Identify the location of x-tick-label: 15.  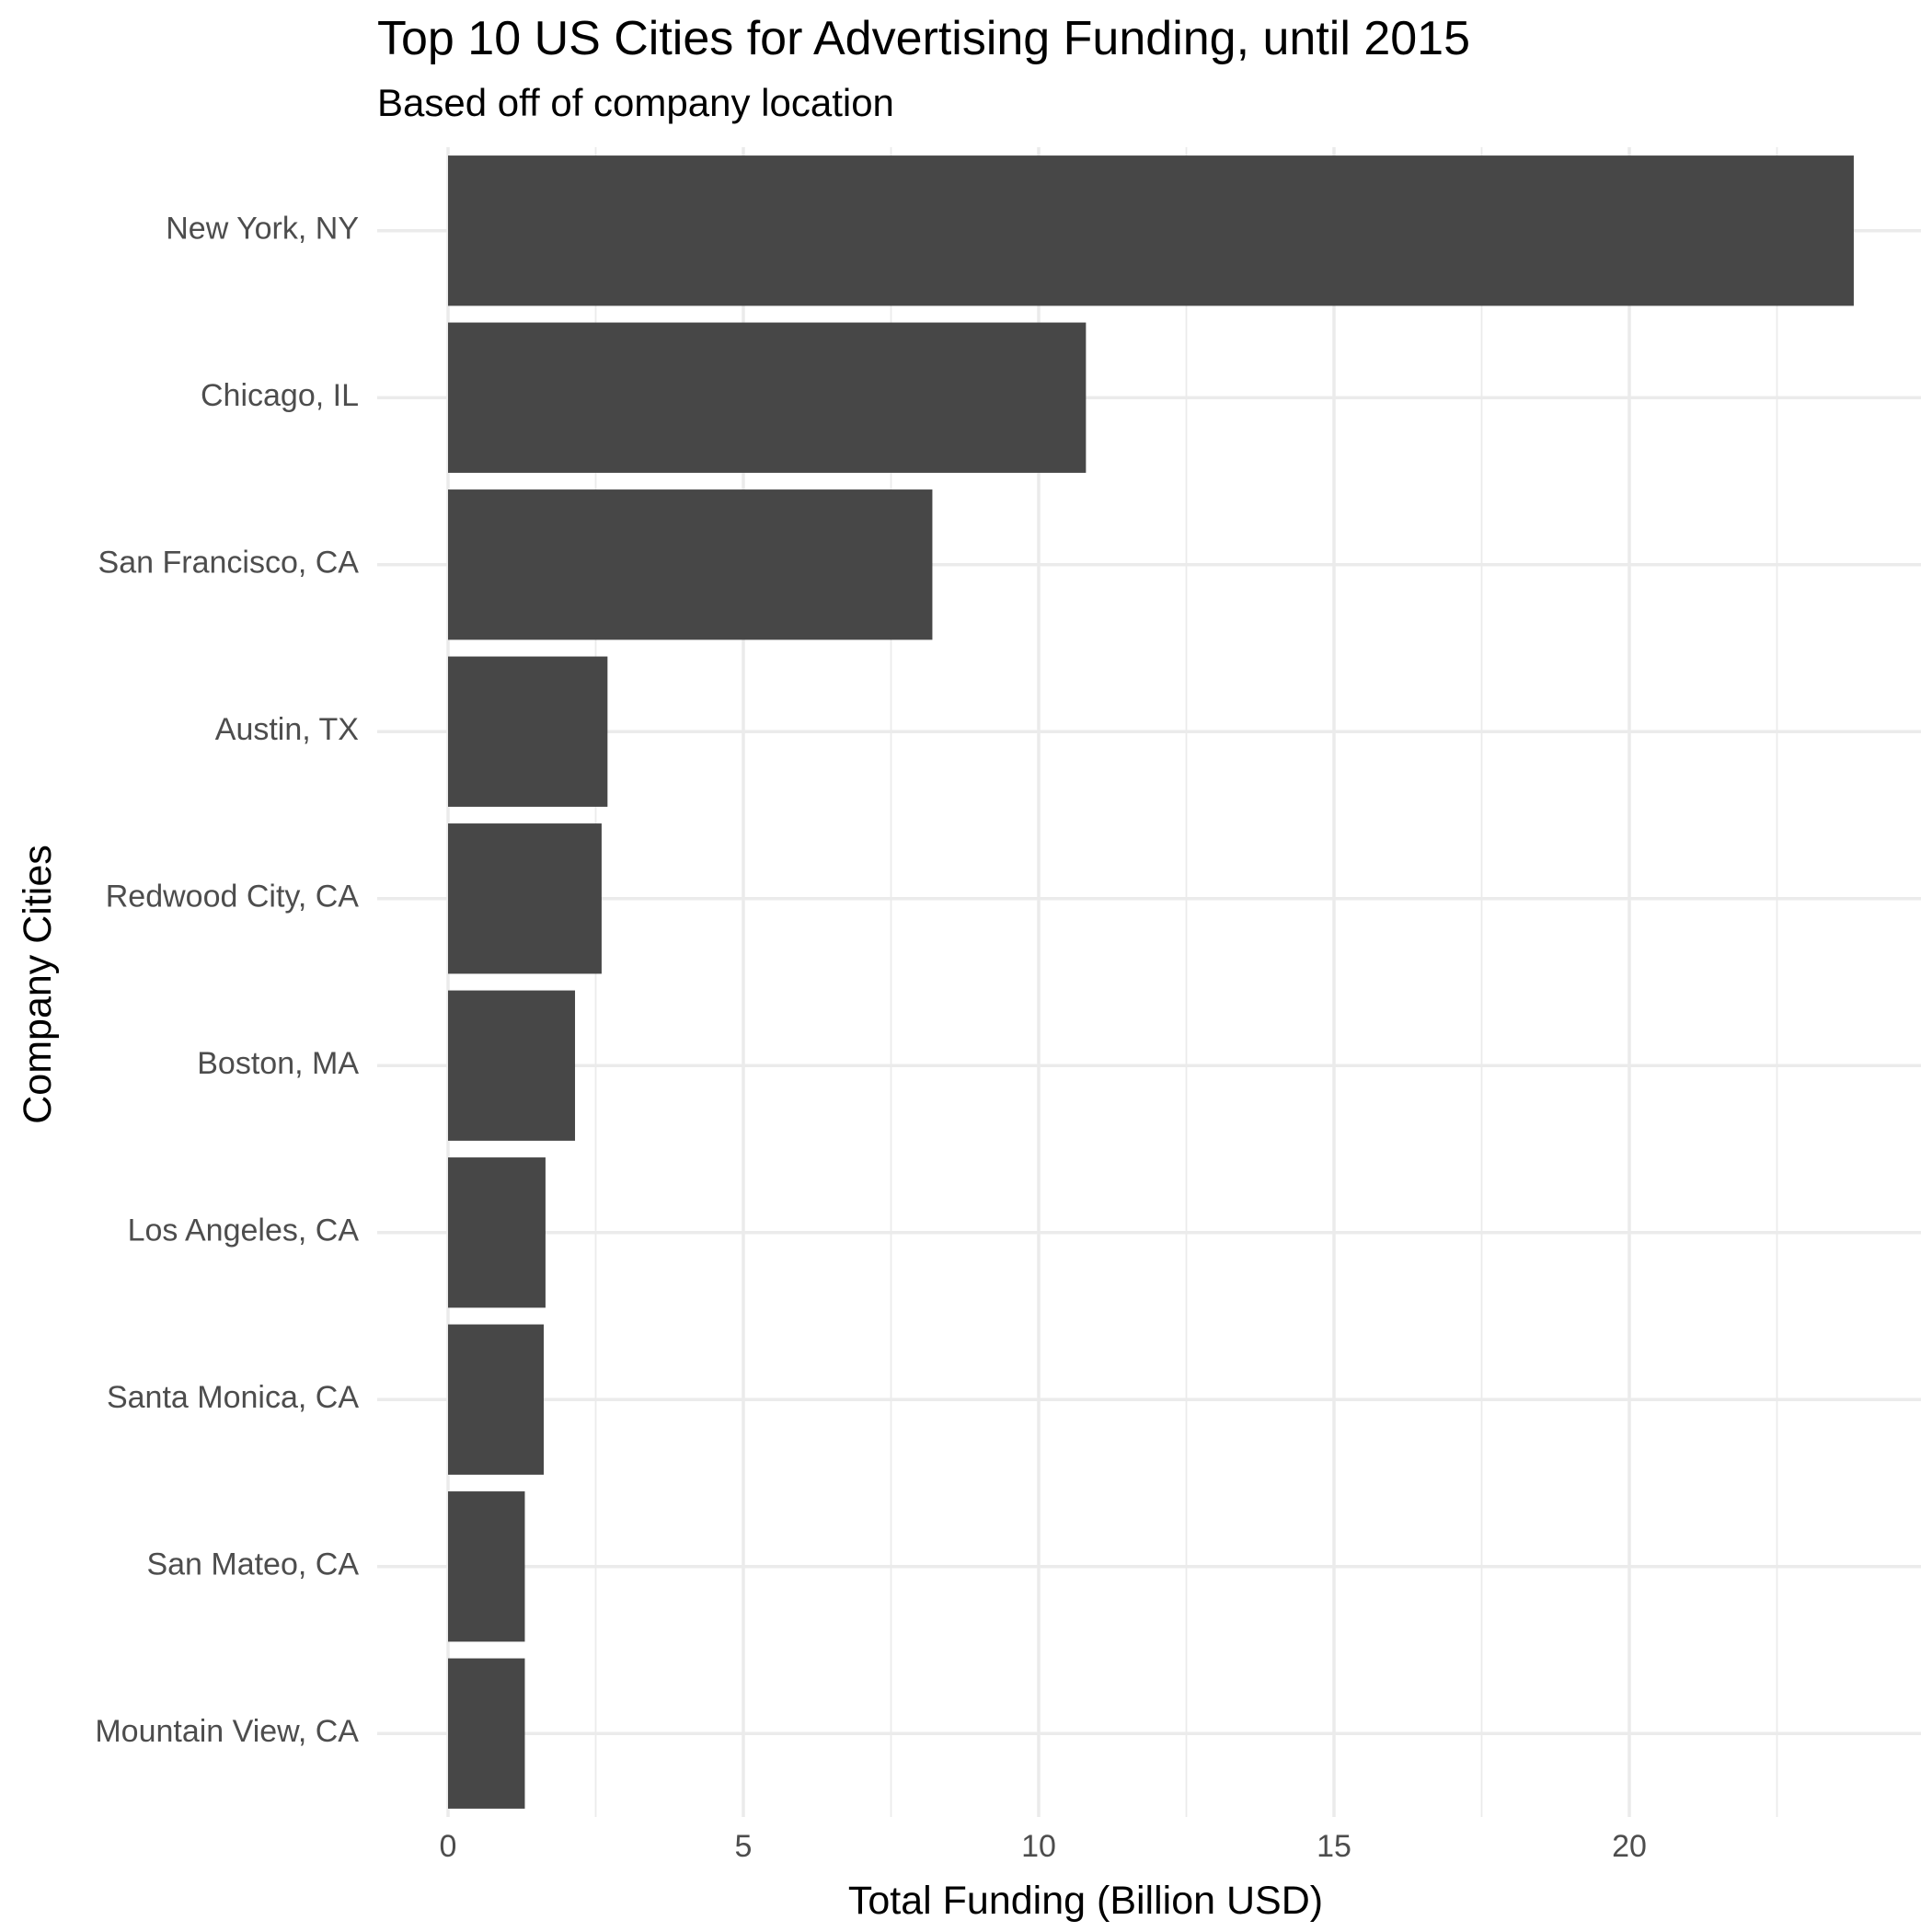
(1334, 1846).